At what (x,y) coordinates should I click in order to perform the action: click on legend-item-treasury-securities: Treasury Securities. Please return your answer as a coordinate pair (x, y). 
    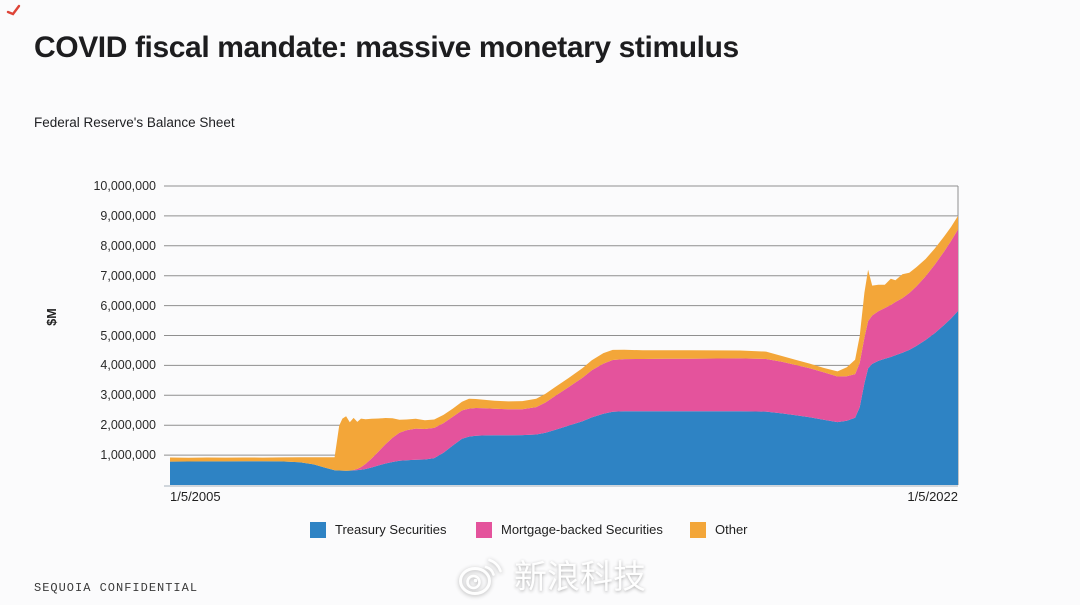
    Looking at the image, I should click on (378, 529).